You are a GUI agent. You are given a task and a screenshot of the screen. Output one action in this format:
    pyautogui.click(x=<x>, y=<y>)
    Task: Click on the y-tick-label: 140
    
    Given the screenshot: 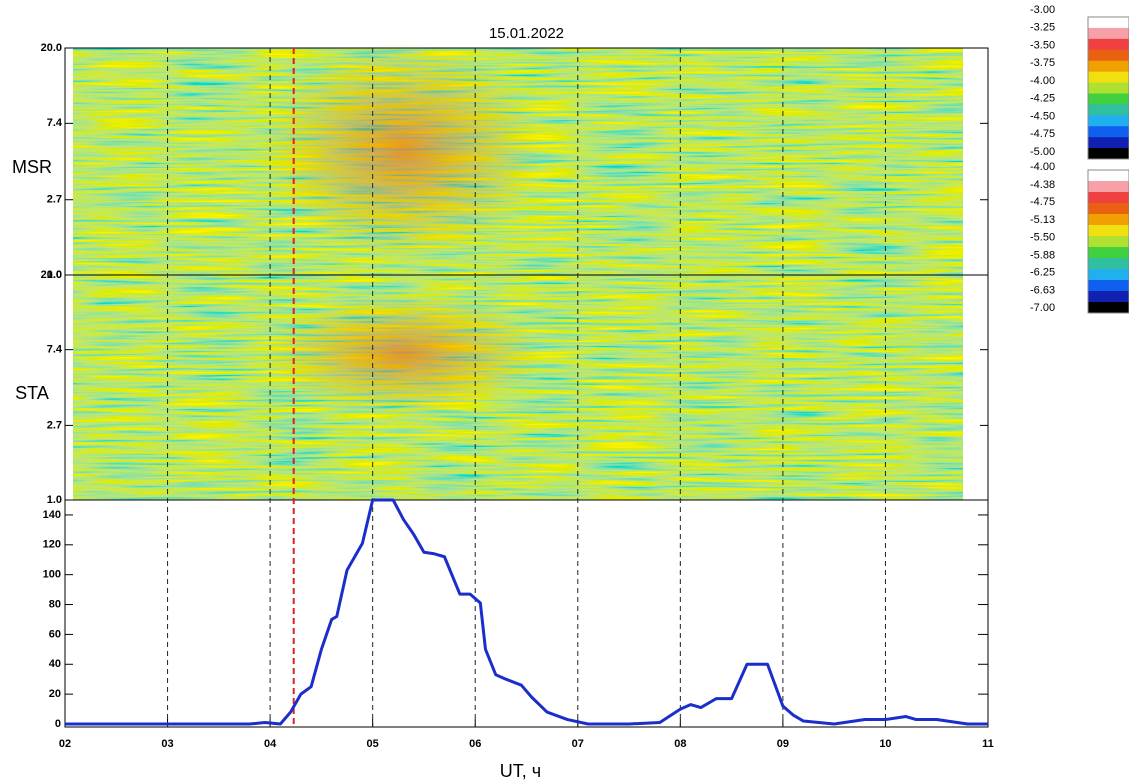 What is the action you would take?
    pyautogui.click(x=52, y=515)
    